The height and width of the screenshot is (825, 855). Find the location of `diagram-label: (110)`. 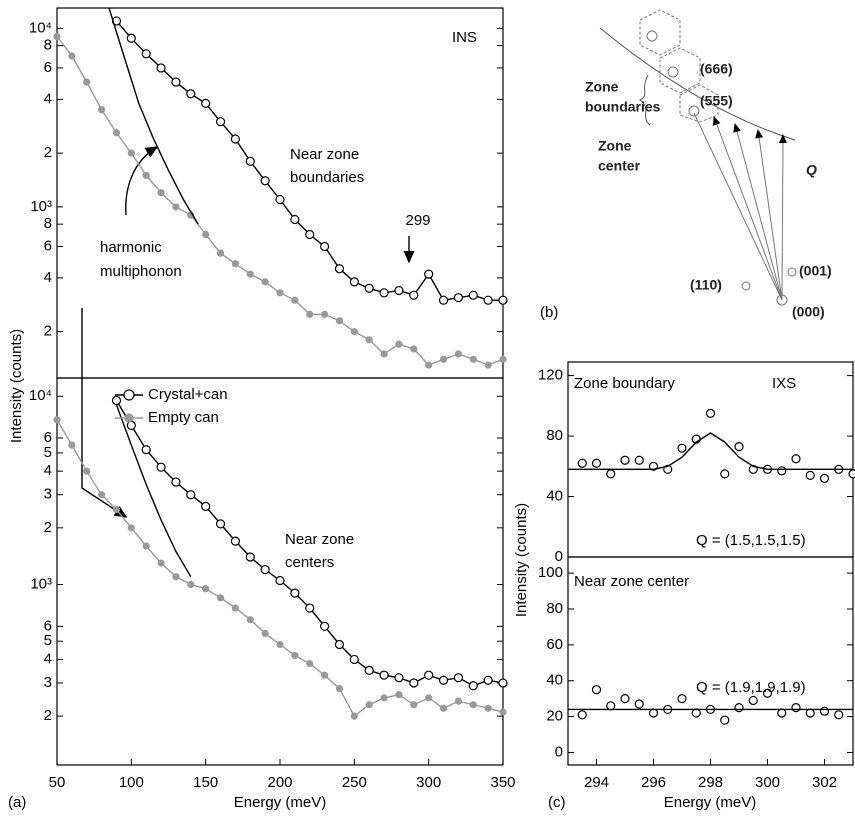

diagram-label: (110) is located at coordinates (706, 285).